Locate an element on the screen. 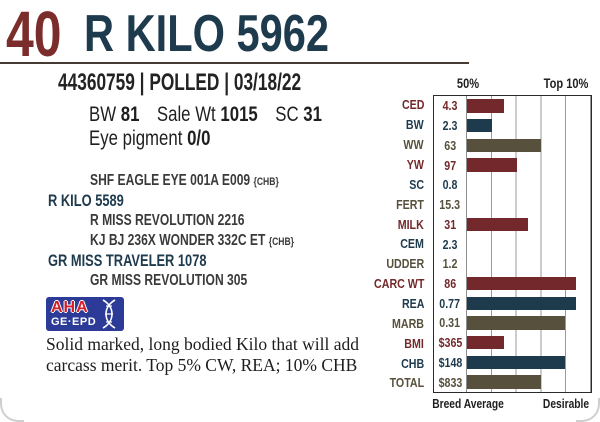  eye-pigment-label: Eye pigment is located at coordinates (136, 138).